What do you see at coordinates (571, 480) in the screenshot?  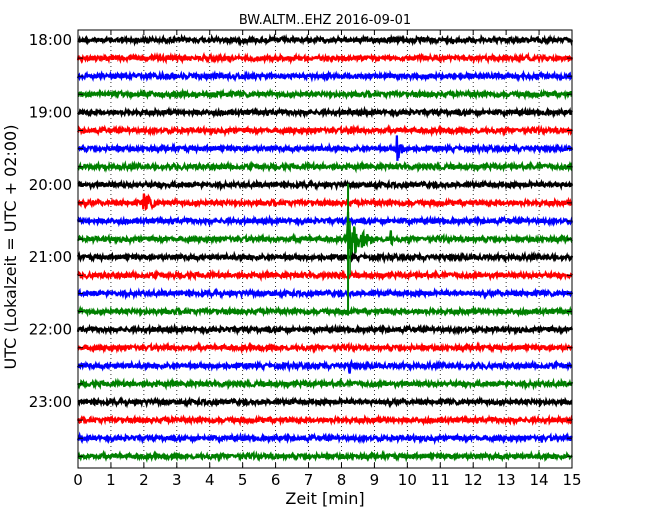 I see `x-tick-label: 15` at bounding box center [571, 480].